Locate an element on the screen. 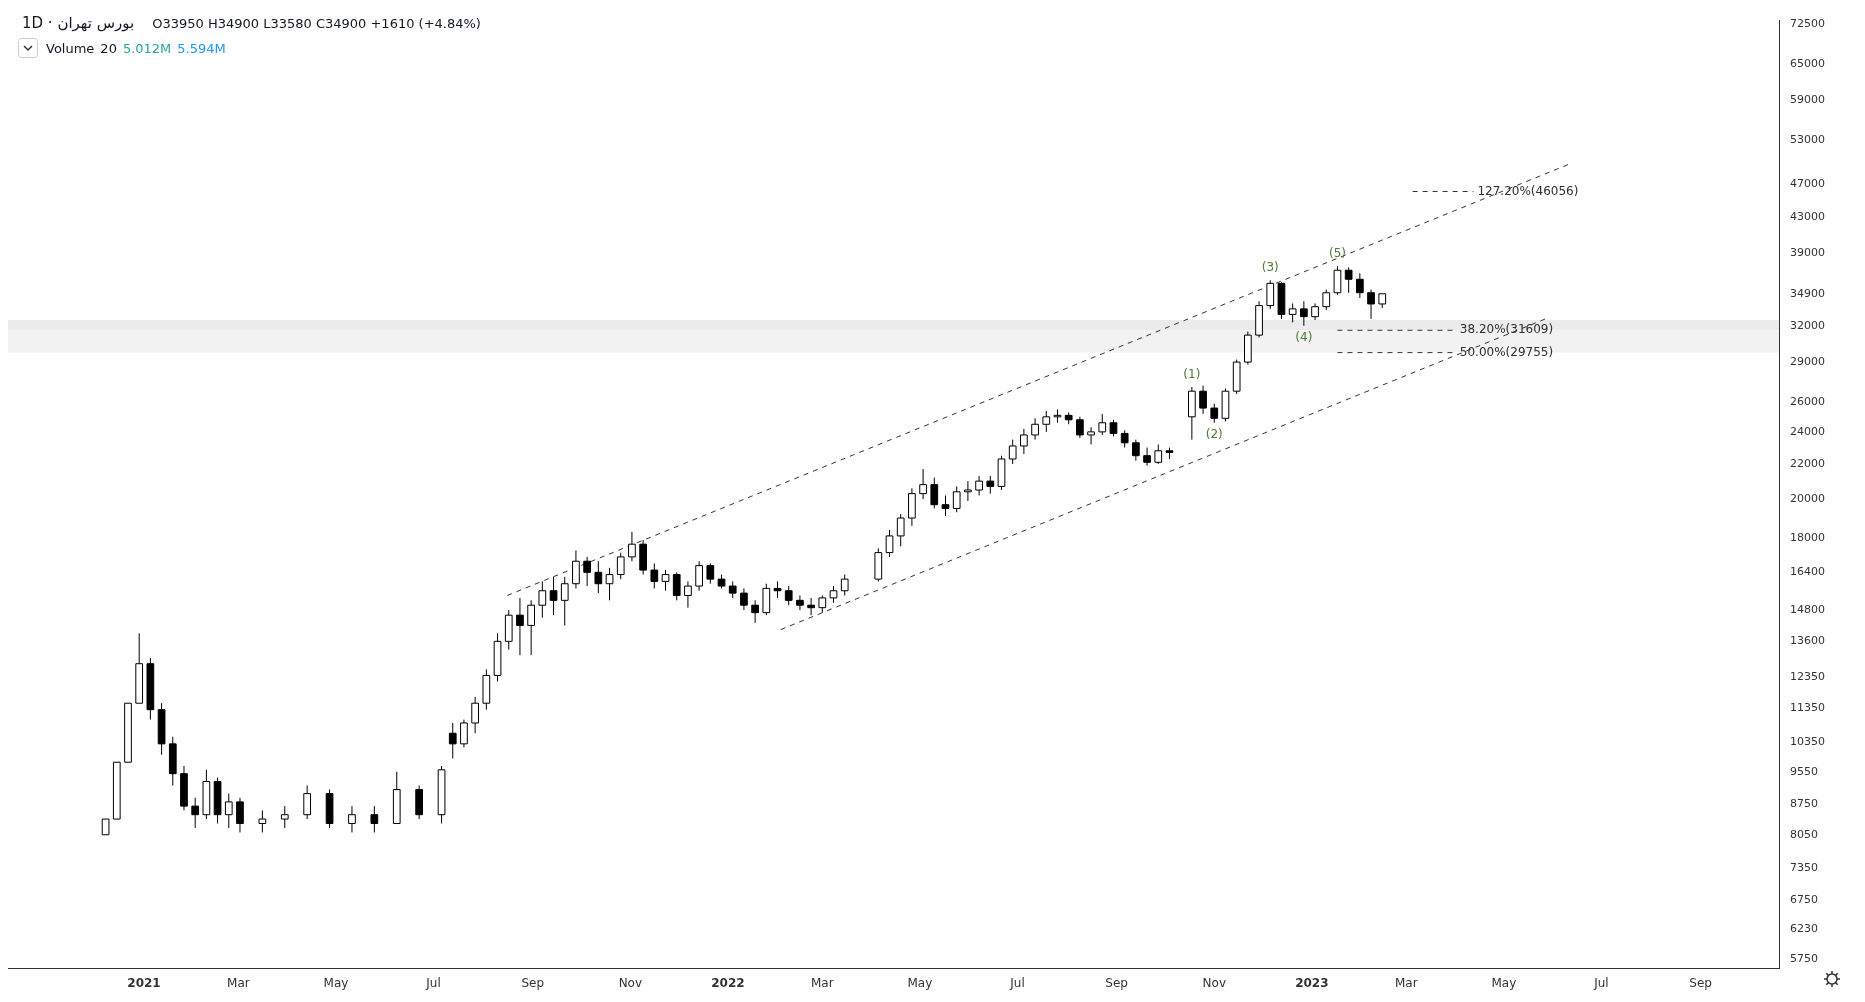  annotation: 50.00%(29755) is located at coordinates (1506, 351).